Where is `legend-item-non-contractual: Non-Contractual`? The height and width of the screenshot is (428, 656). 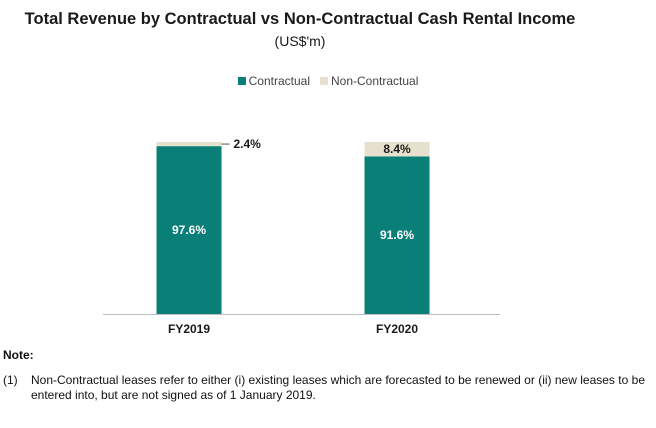 legend-item-non-contractual: Non-Contractual is located at coordinates (369, 81).